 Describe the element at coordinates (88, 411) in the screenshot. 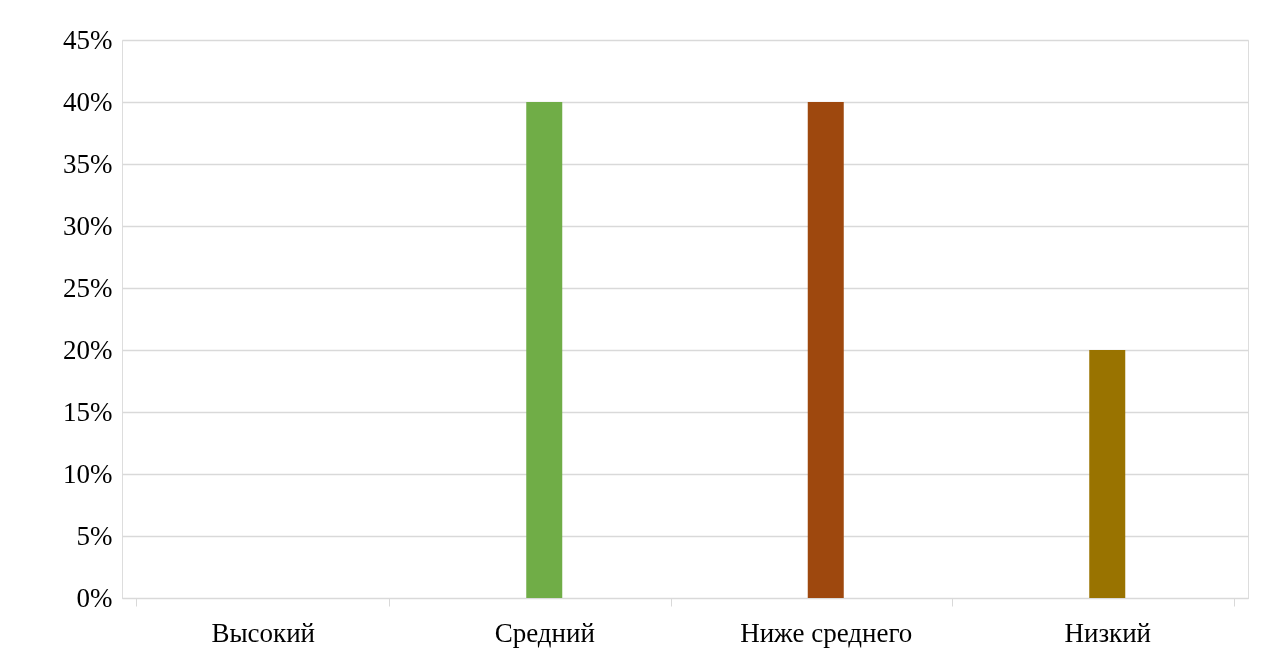

I see `y-tick-label: 15%` at that location.